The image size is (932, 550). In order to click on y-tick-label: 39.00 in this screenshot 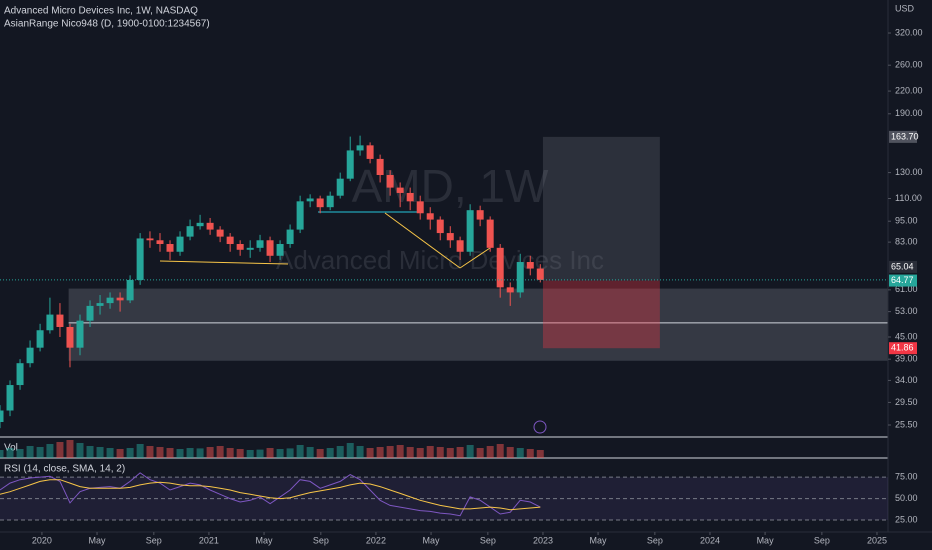, I will do `click(906, 359)`.